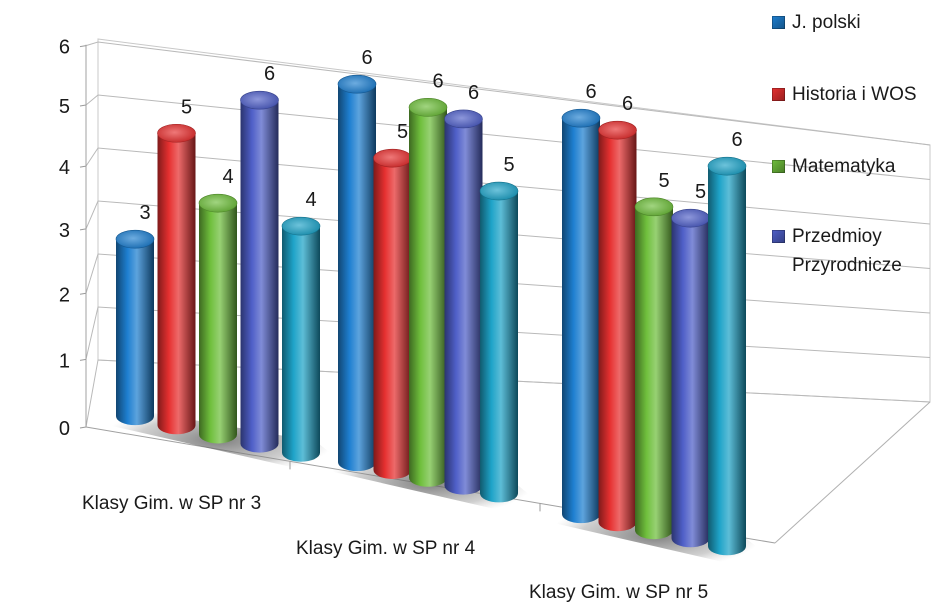 The height and width of the screenshot is (605, 952). I want to click on y-tick-label: 2, so click(64, 295).